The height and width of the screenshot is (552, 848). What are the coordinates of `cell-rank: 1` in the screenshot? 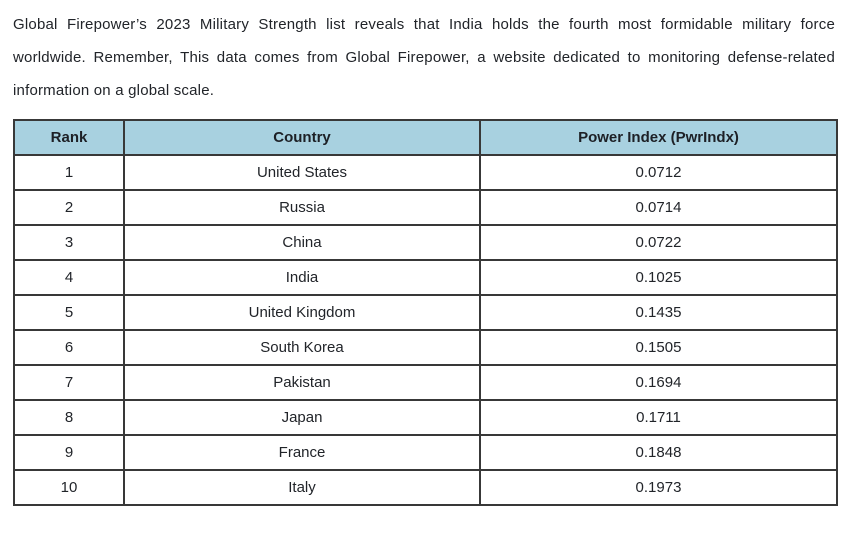 It's located at (69, 172).